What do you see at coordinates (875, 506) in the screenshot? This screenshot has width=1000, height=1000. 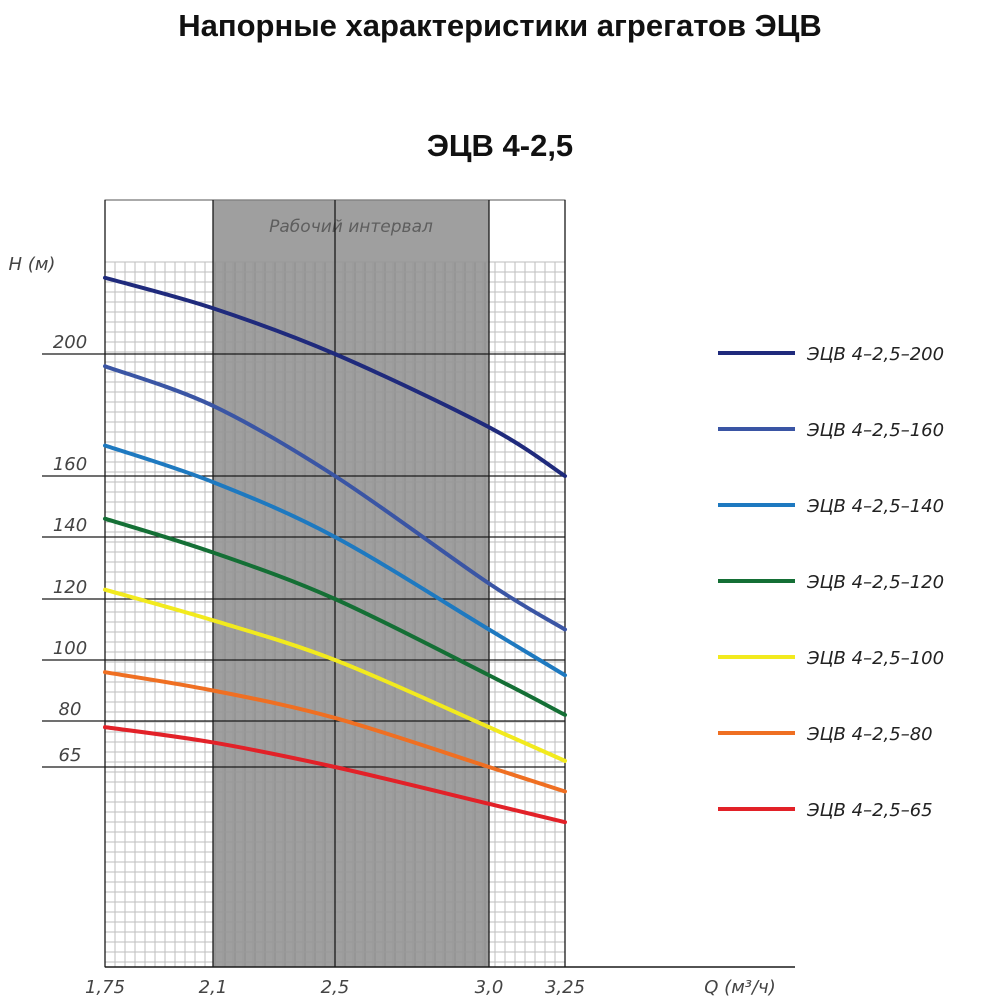 I see `legend-label: ЭЦВ 4–2,5–140` at bounding box center [875, 506].